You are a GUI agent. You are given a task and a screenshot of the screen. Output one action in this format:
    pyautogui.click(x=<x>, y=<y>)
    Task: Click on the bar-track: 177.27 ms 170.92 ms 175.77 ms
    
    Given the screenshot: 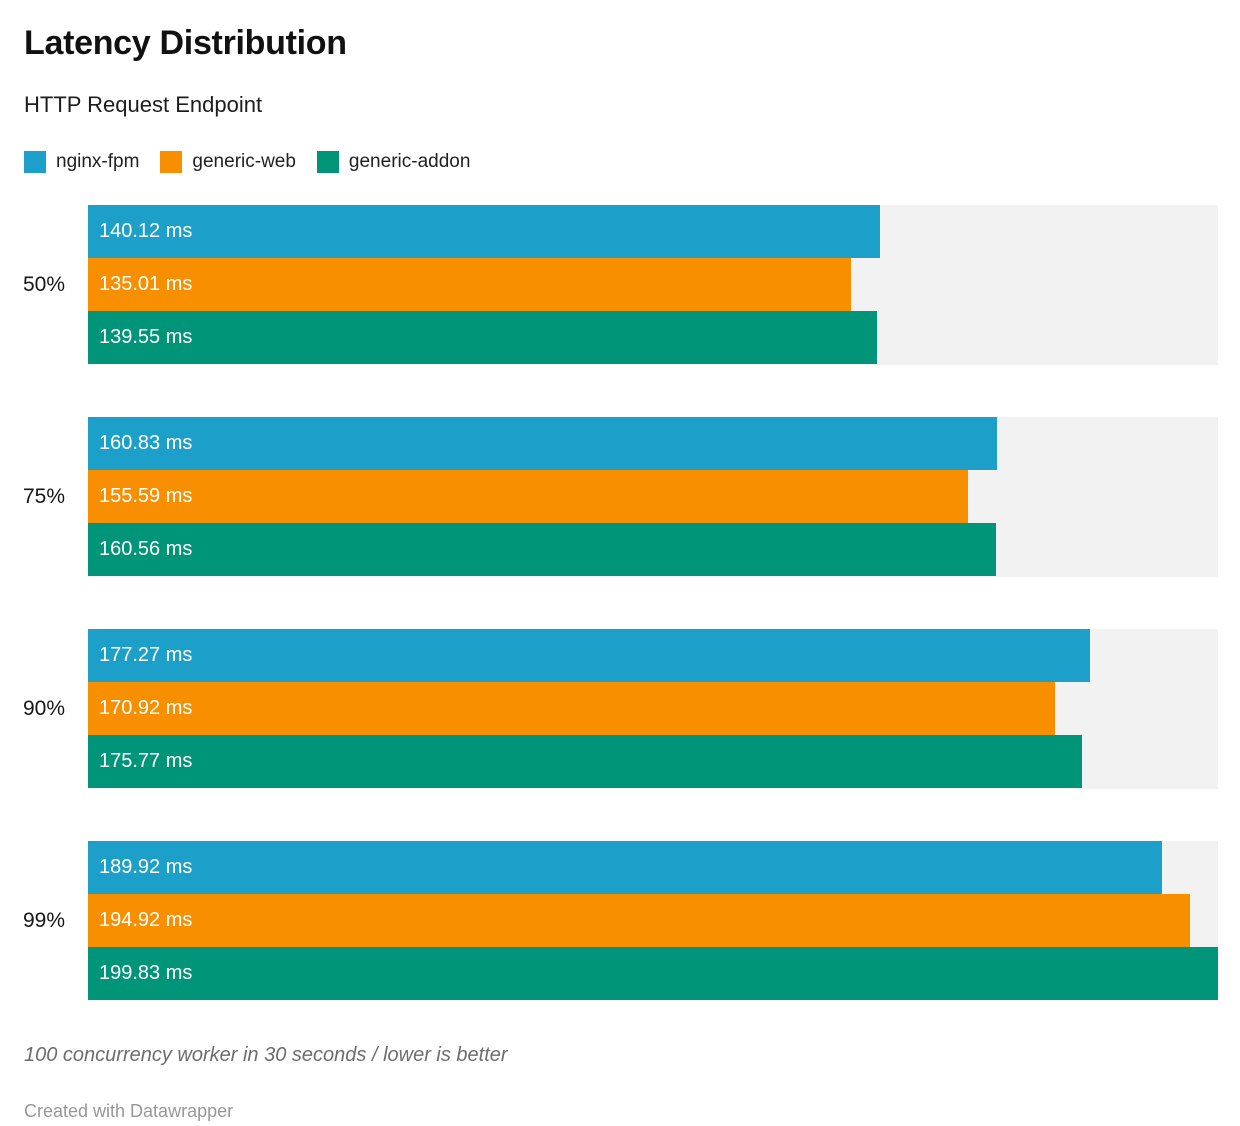 What is the action you would take?
    pyautogui.click(x=653, y=708)
    